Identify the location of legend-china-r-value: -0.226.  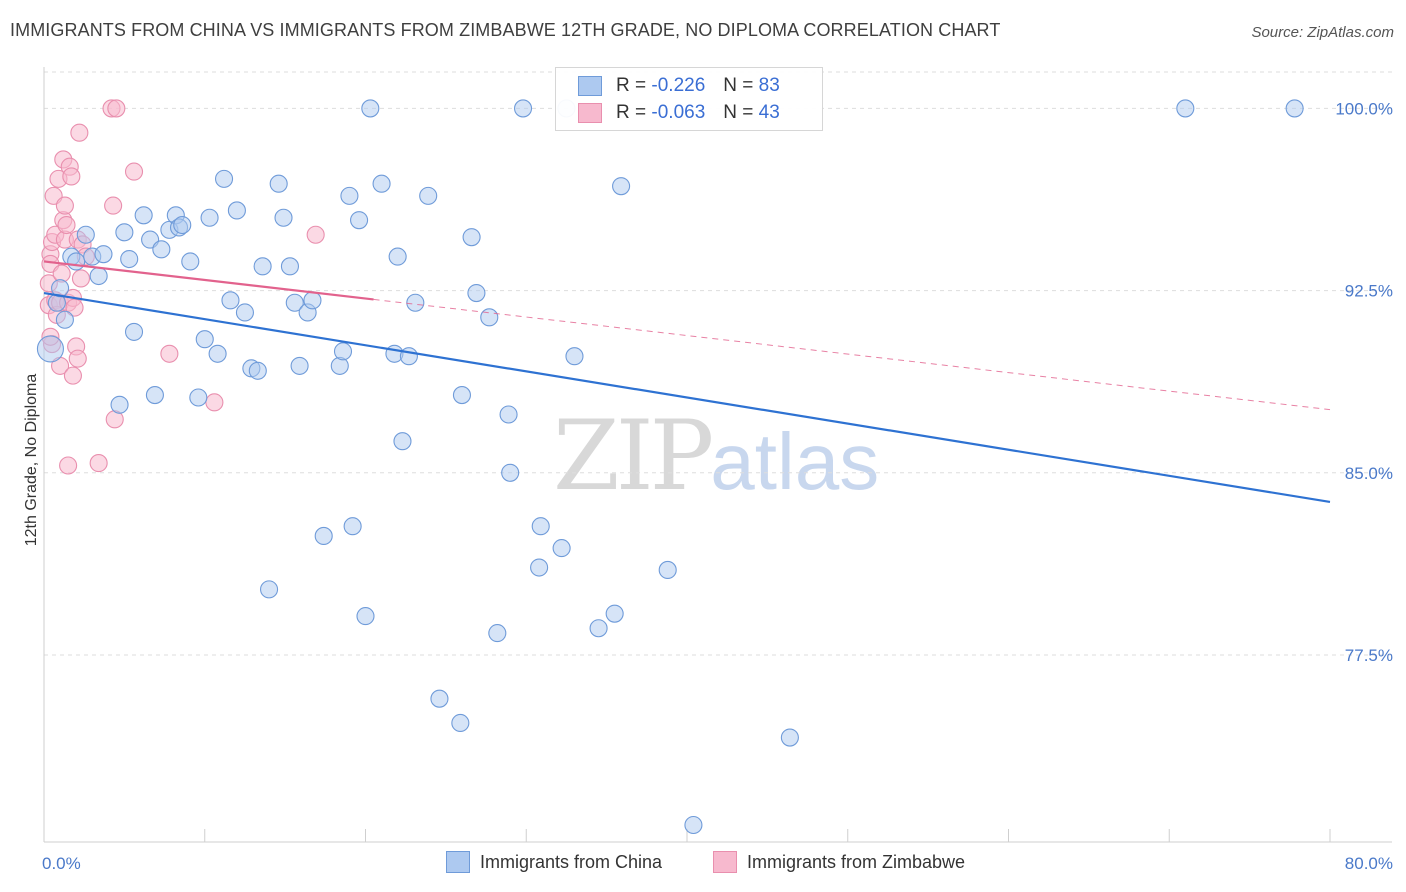
(678, 85).